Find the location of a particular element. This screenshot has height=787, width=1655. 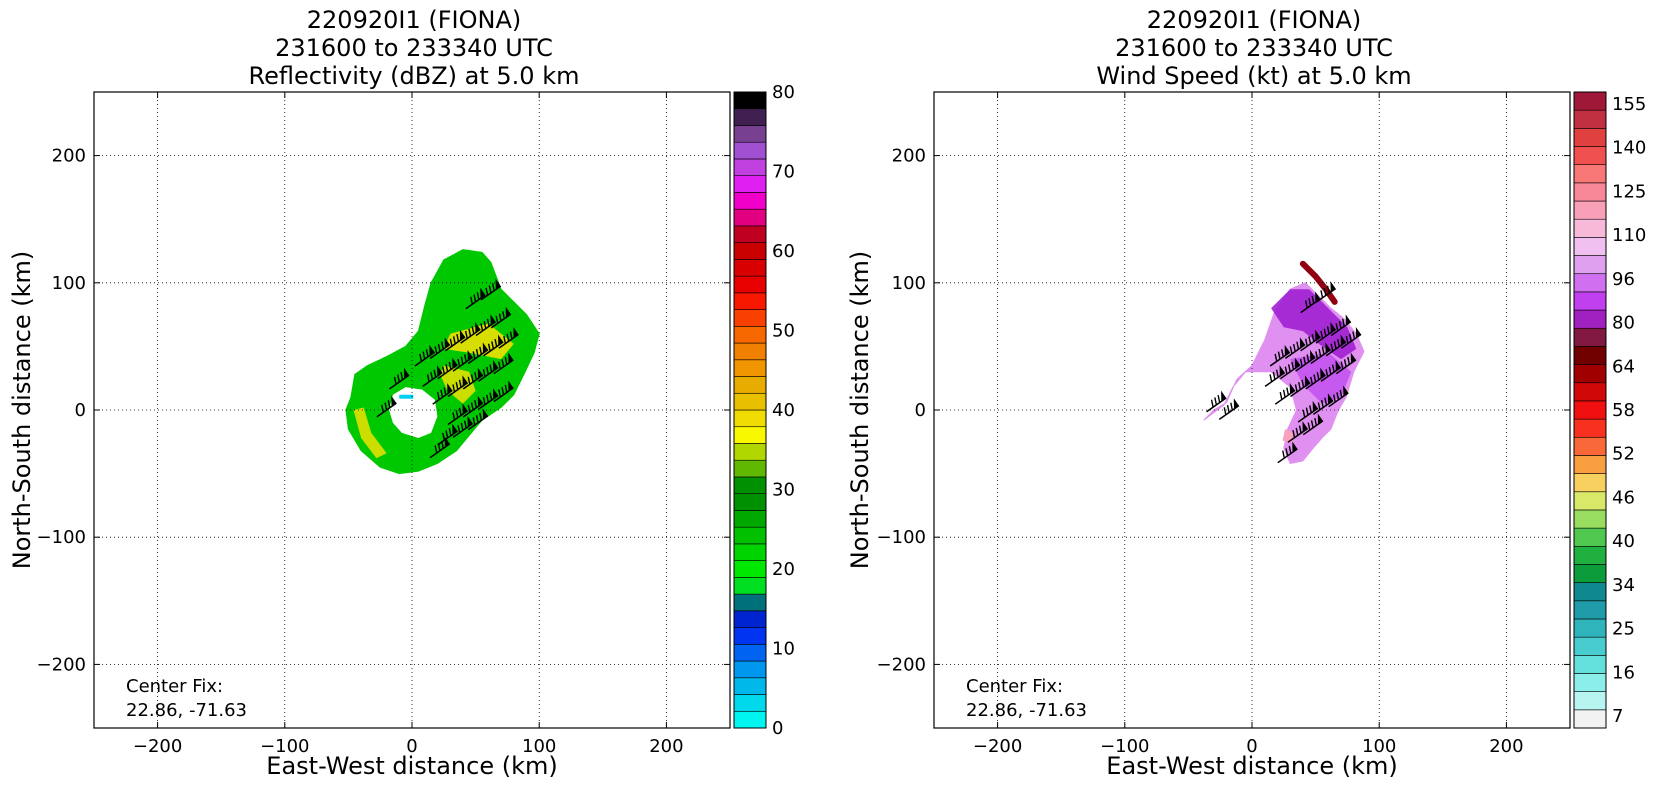

colorbar: 0 10 20 30 40 50 60 70 80 is located at coordinates (764, 410).